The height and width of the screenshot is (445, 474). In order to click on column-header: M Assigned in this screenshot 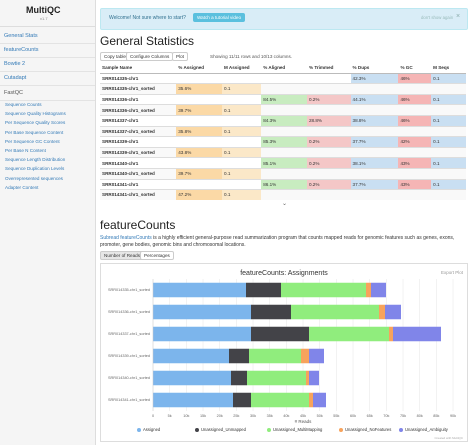, I will do `click(242, 68)`.